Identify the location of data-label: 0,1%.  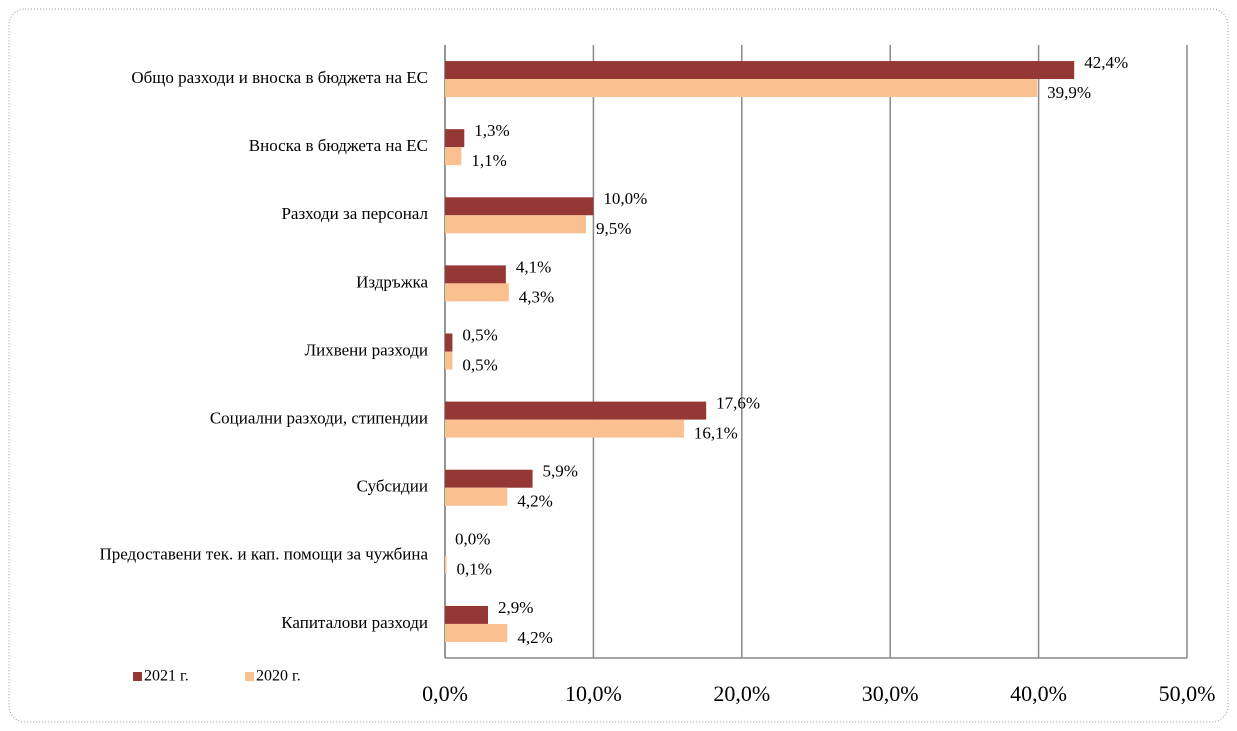
(473, 569).